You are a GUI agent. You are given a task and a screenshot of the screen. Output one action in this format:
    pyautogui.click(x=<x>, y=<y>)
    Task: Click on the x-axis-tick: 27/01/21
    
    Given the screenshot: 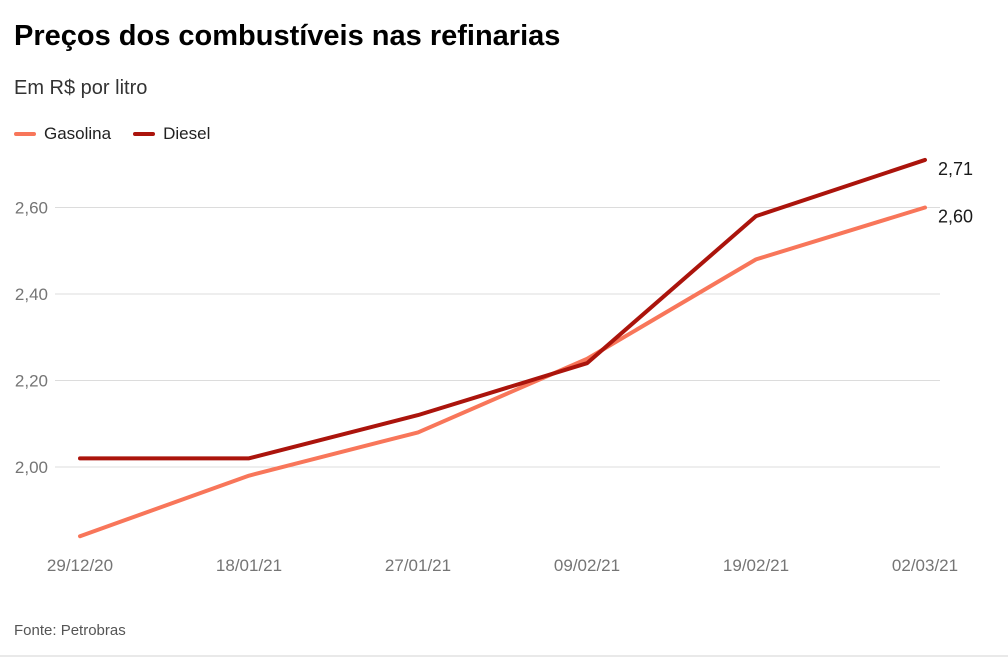 What is the action you would take?
    pyautogui.click(x=418, y=565)
    